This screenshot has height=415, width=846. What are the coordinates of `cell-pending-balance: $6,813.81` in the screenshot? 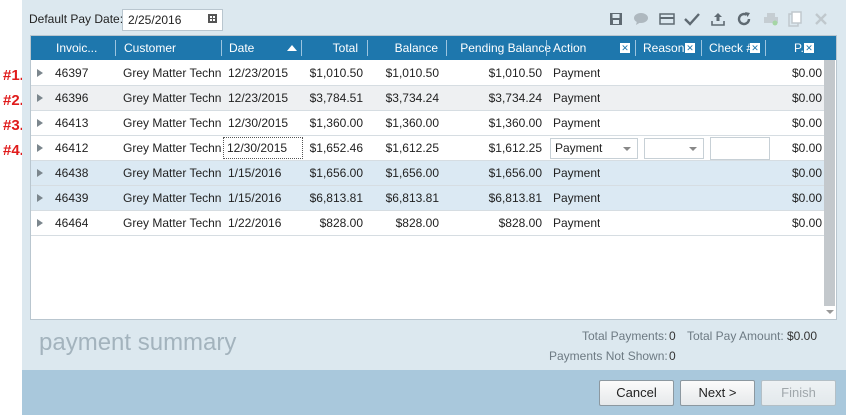 It's located at (515, 198).